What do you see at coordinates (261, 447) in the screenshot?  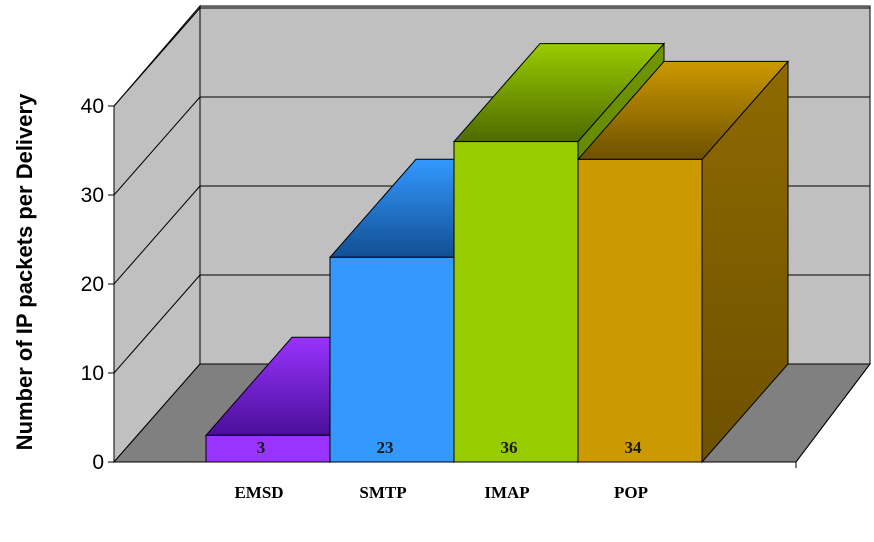 I see `data-label-emsd: 3` at bounding box center [261, 447].